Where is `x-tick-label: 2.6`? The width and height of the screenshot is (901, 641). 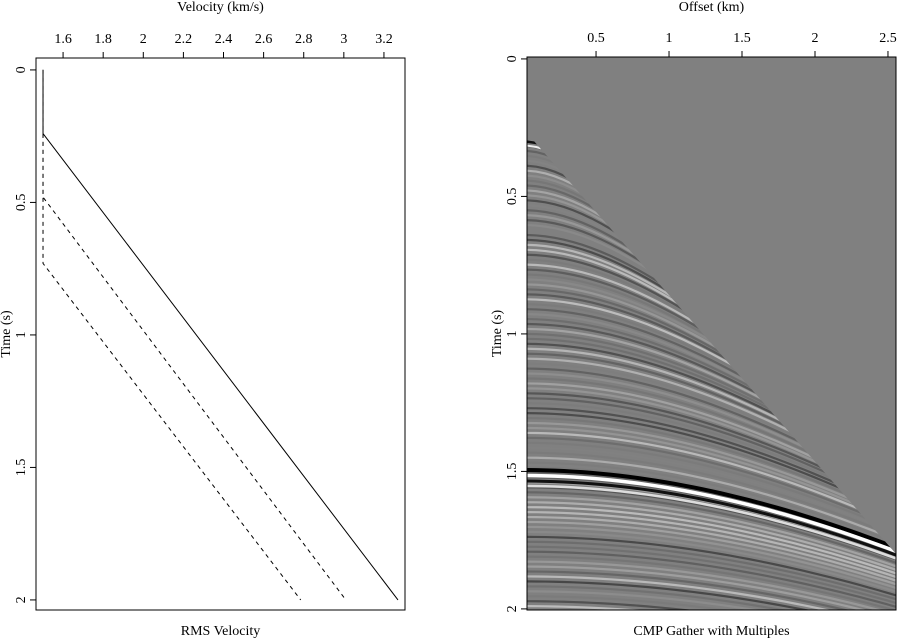 x-tick-label: 2.6 is located at coordinates (264, 39).